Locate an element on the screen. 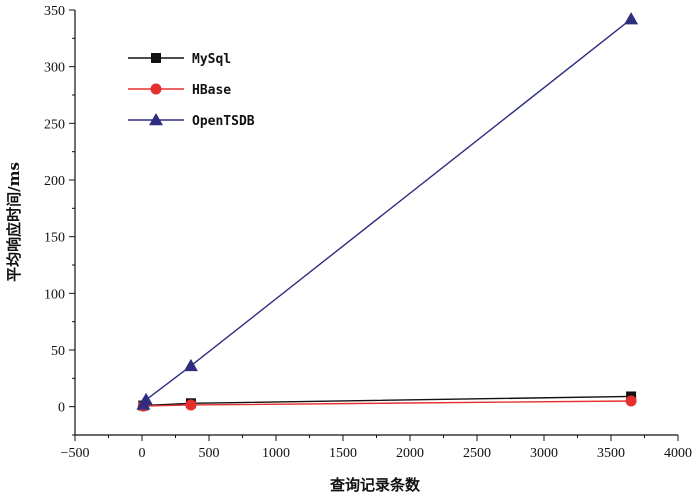 Image resolution: width=700 pixels, height=499 pixels. legend-label: MySql is located at coordinates (211, 59).